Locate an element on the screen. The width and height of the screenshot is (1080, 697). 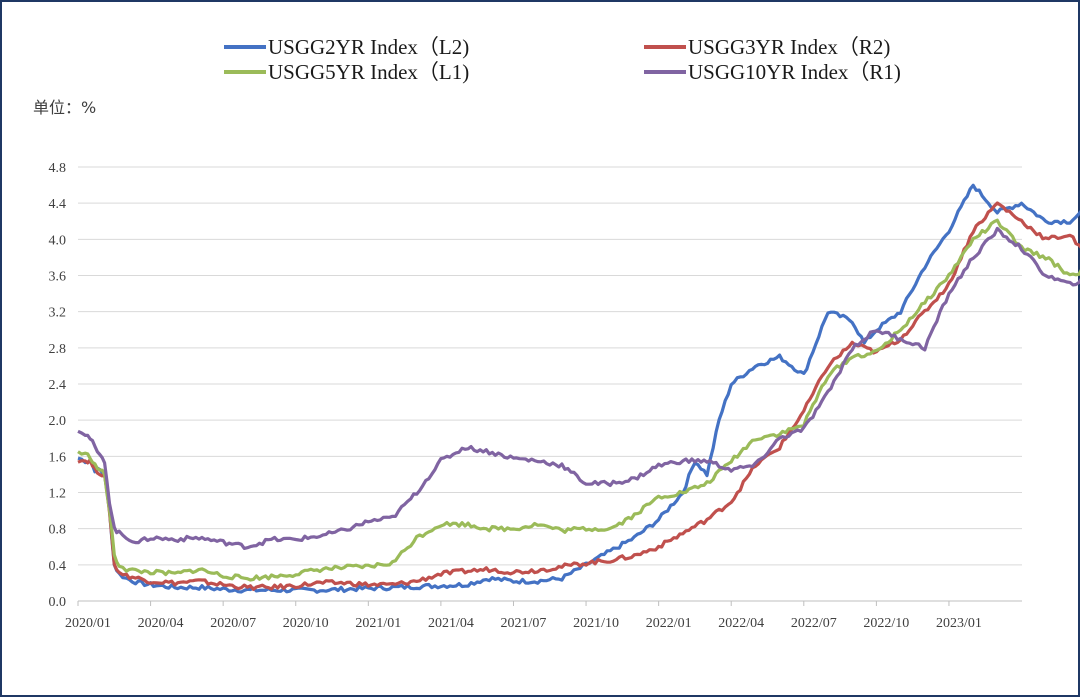
y-tick-label: 4.4 is located at coordinates (58, 204).